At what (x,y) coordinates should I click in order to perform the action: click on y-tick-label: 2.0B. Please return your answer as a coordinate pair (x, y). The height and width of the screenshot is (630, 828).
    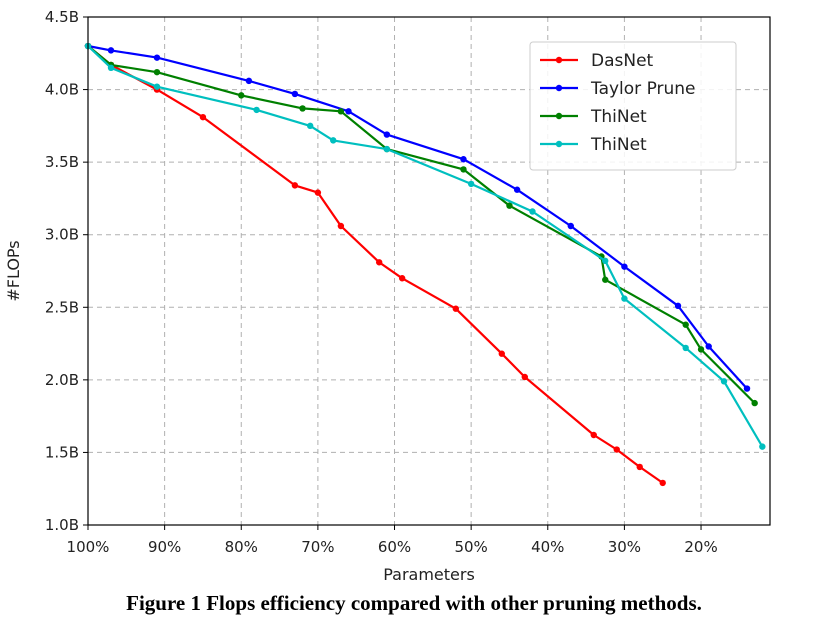
    Looking at the image, I should click on (62, 380).